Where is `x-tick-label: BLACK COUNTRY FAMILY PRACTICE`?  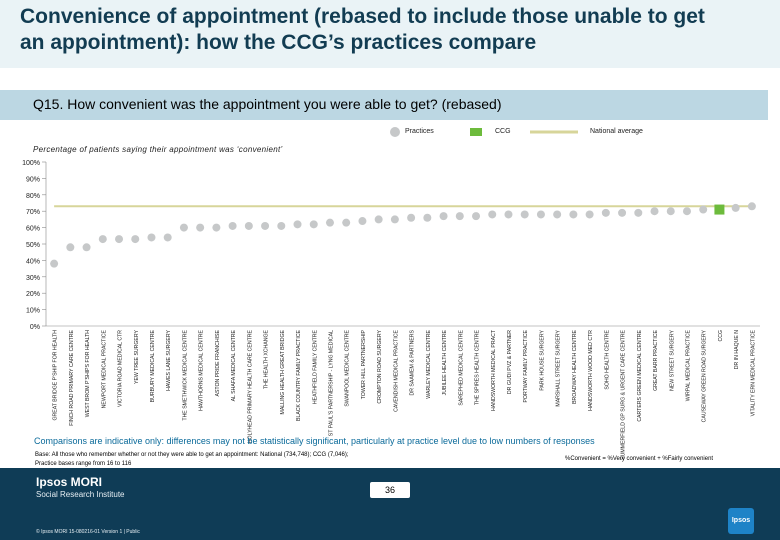
x-tick-label: BLACK COUNTRY FAMILY PRACTICE is located at coordinates (299, 375).